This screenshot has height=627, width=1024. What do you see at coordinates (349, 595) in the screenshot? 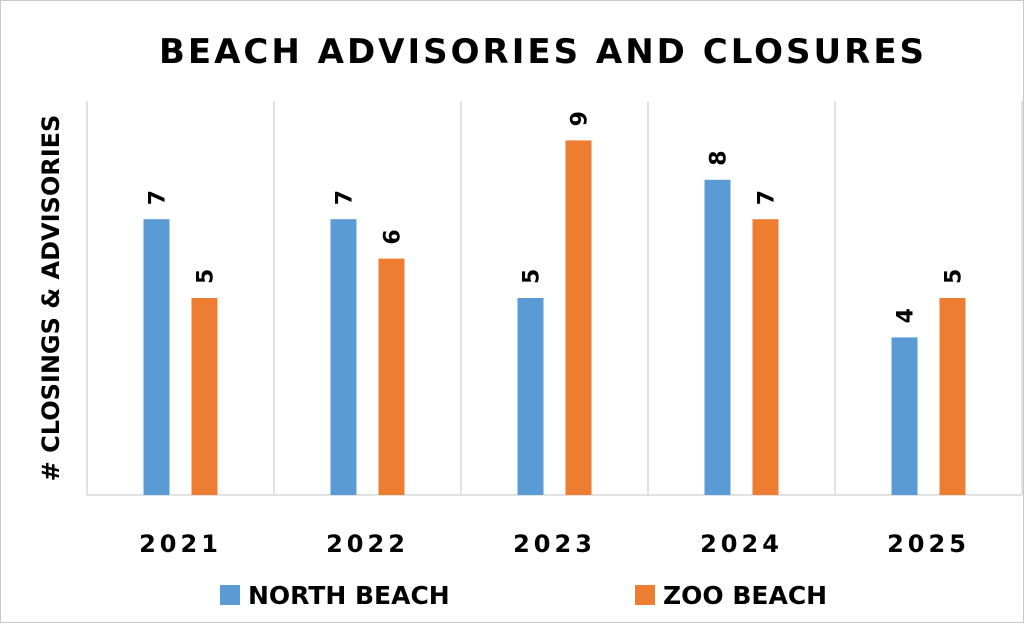
I see `legend-label: NORTH BEACH` at bounding box center [349, 595].